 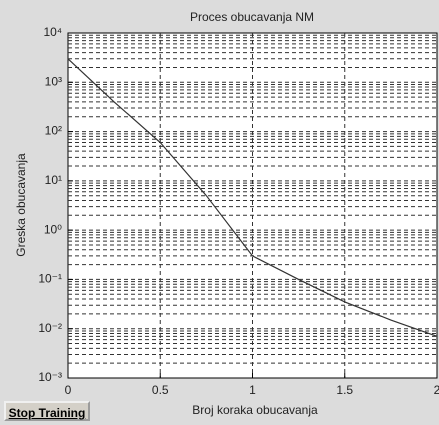 I want to click on x-tick-label: 1, so click(x=252, y=390).